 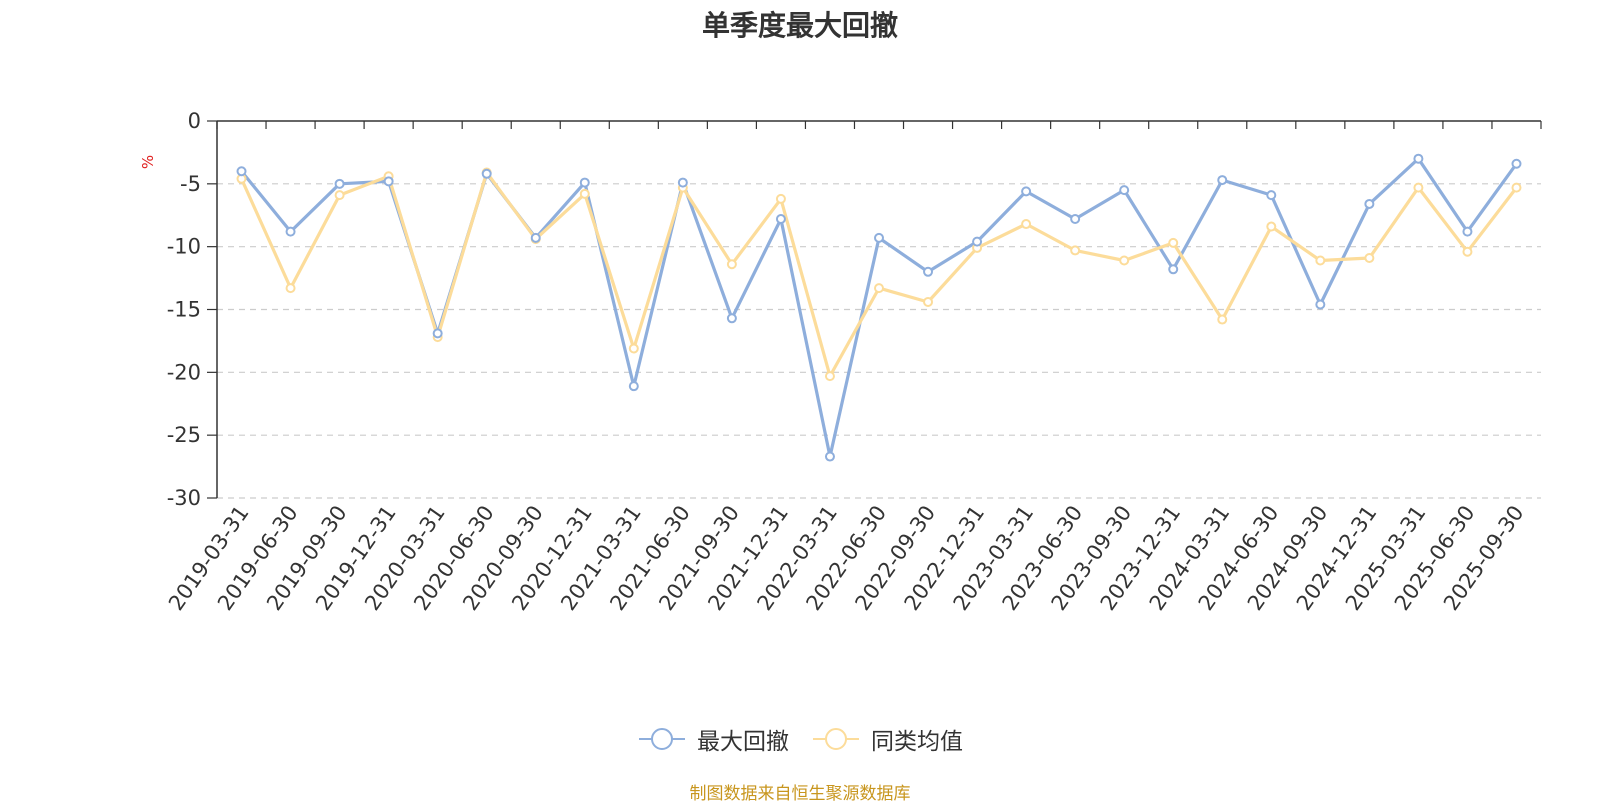 What do you see at coordinates (800, 739) in the screenshot?
I see `legend: 最大回撤 同类均值` at bounding box center [800, 739].